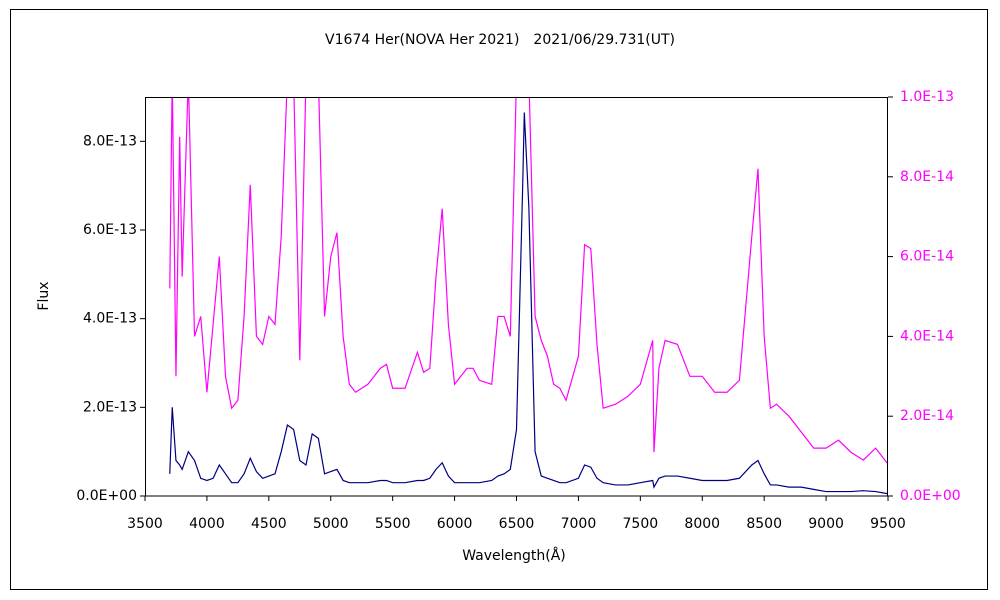 The width and height of the screenshot is (1000, 600). Describe the element at coordinates (930, 496) in the screenshot. I see `y2-tick-label: 0.0E+00` at that location.